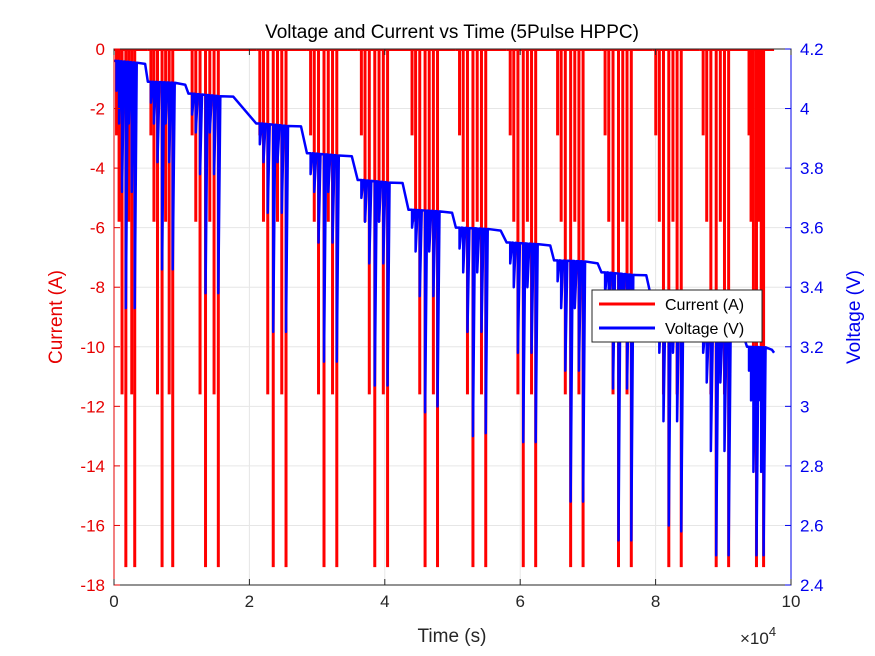 The width and height of the screenshot is (875, 656). What do you see at coordinates (812, 525) in the screenshot?
I see `tick-label-right: 2.6` at bounding box center [812, 525].